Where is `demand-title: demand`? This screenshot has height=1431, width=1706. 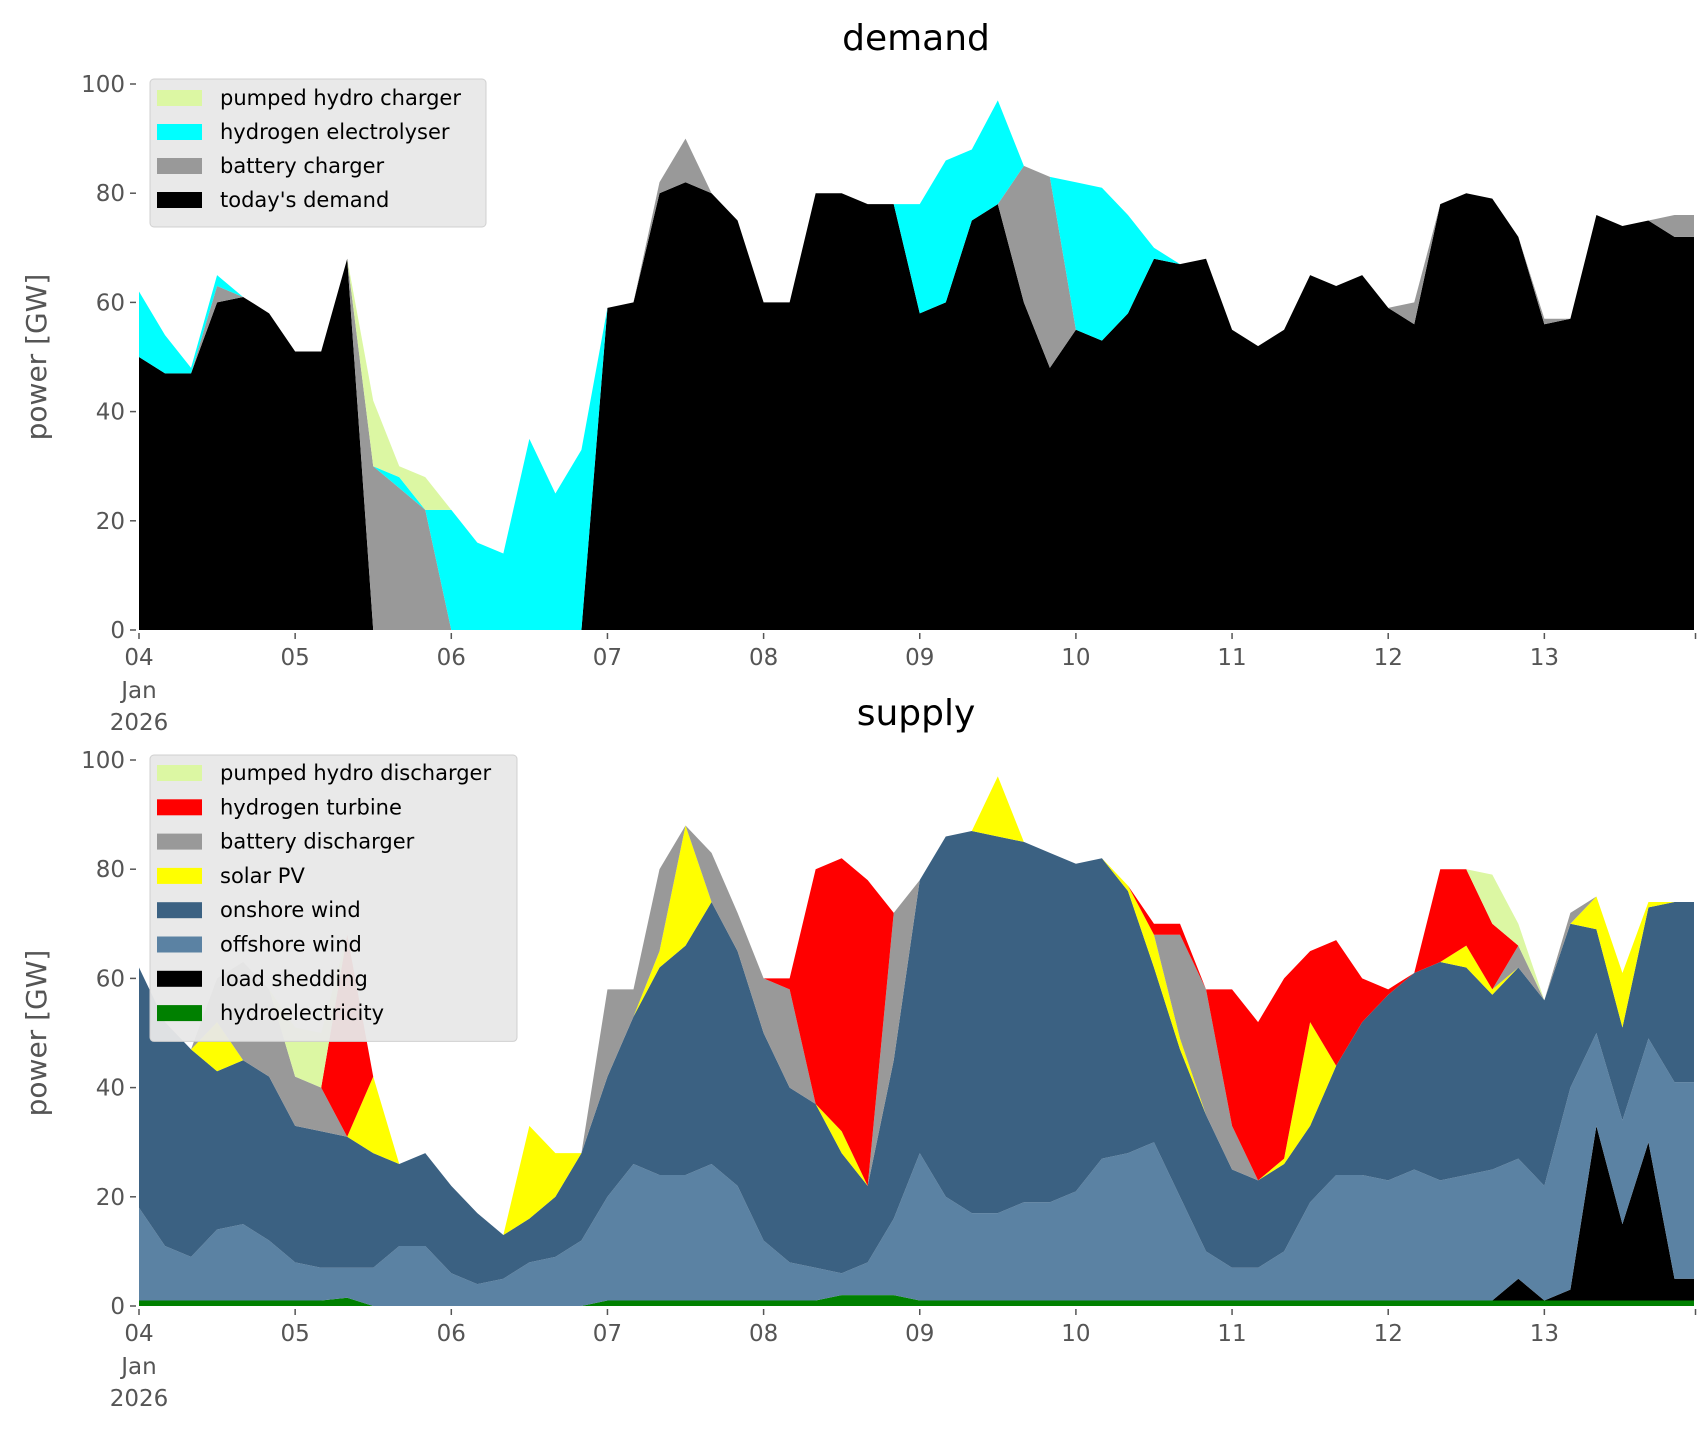 demand-title: demand is located at coordinates (916, 38).